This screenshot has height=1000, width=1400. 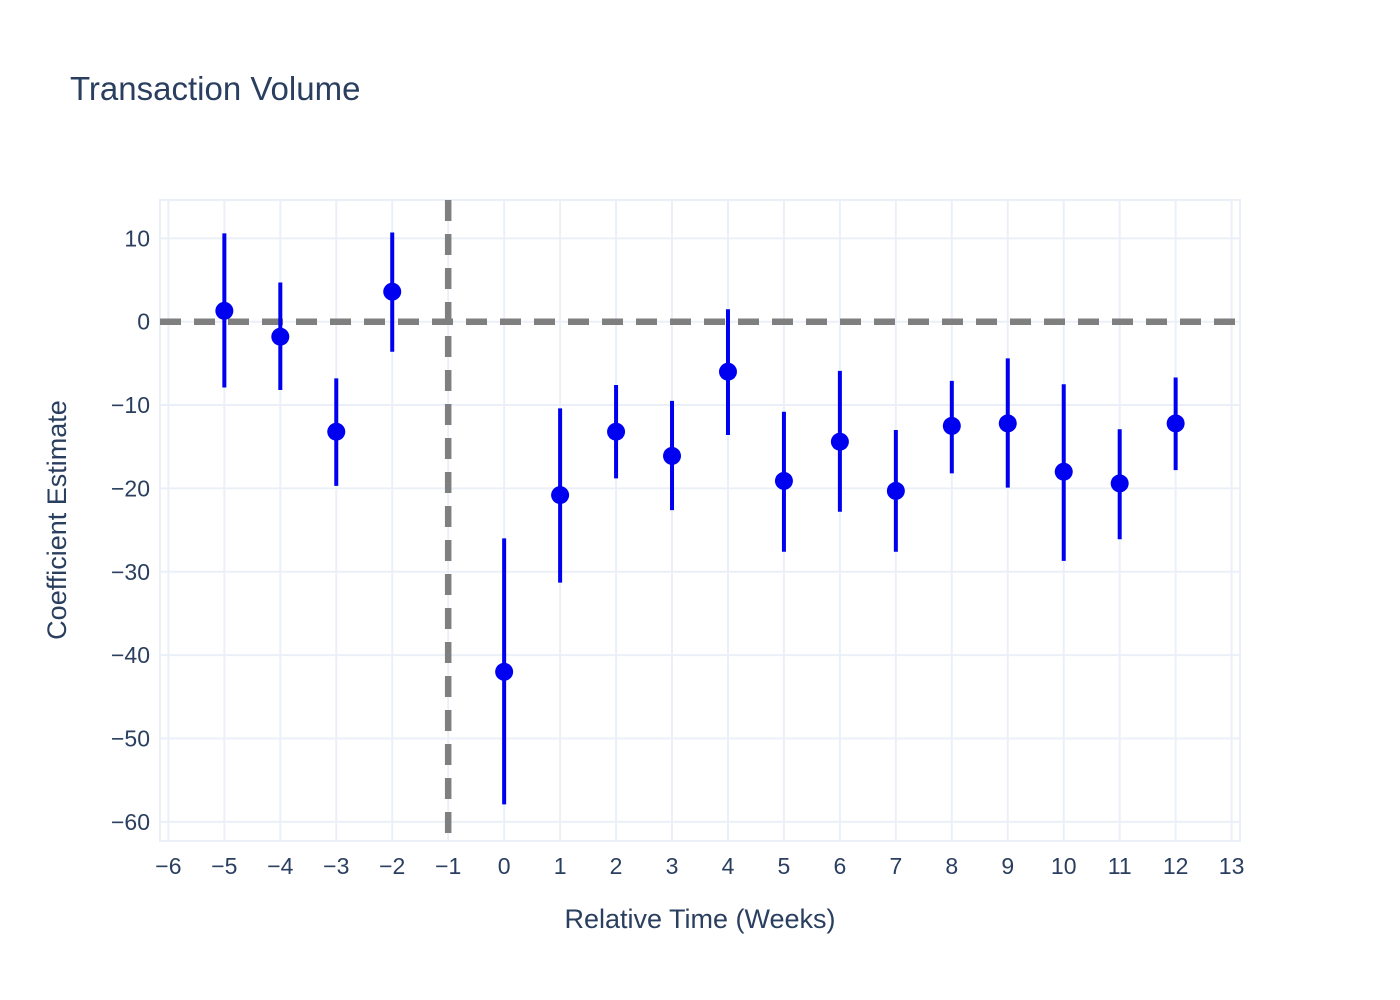 What do you see at coordinates (137, 238) in the screenshot?
I see `y-tick-label: 10` at bounding box center [137, 238].